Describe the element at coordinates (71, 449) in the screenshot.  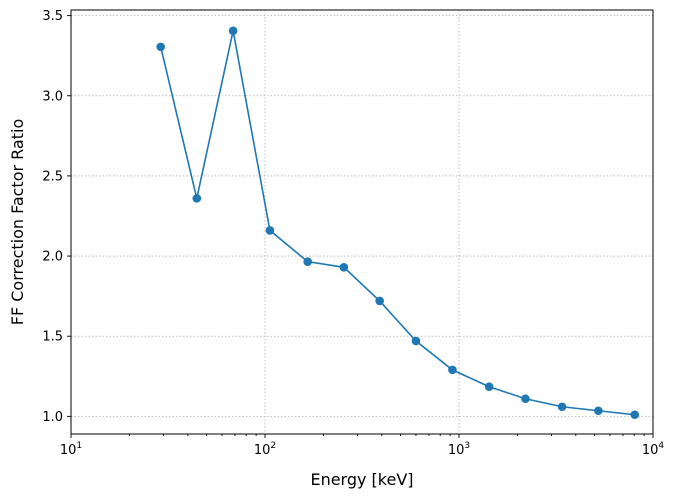
I see `x-tick-label: 10¹` at that location.